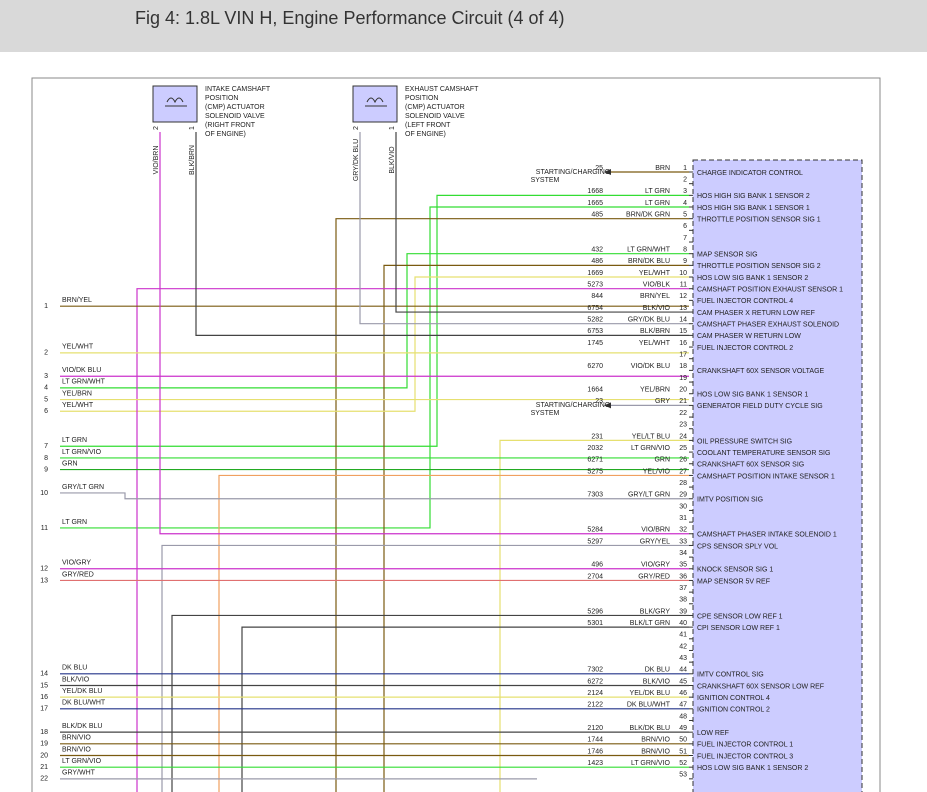 Image resolution: width=927 pixels, height=792 pixels. What do you see at coordinates (595, 390) in the screenshot?
I see `circuit-number: 1664` at bounding box center [595, 390].